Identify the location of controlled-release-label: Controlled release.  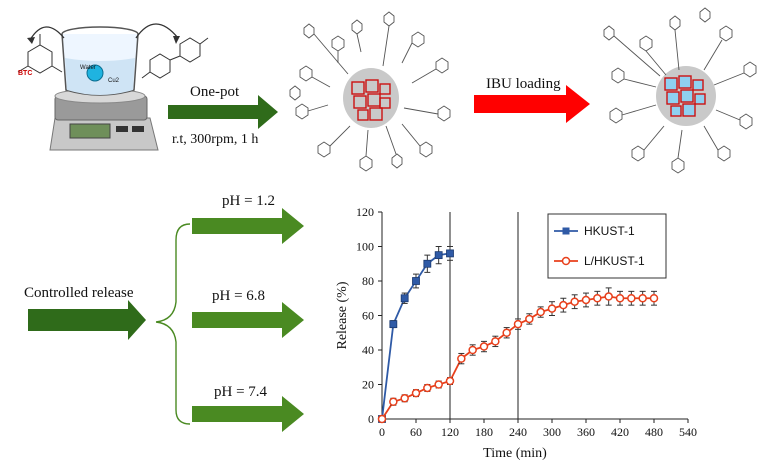
(79, 293).